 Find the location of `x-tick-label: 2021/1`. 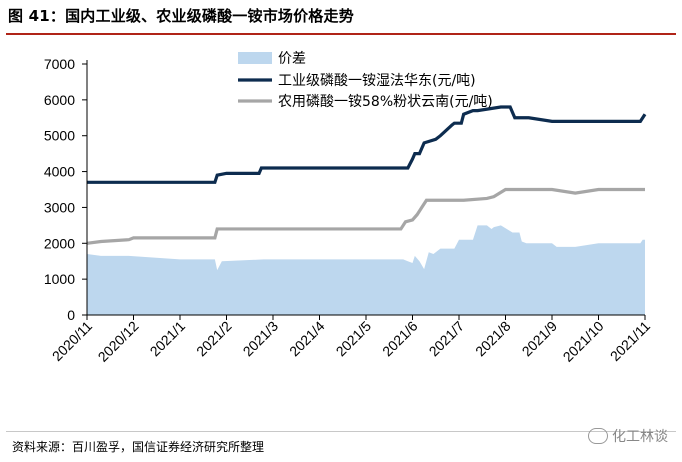

x-tick-label: 2021/1 is located at coordinates (168, 339).